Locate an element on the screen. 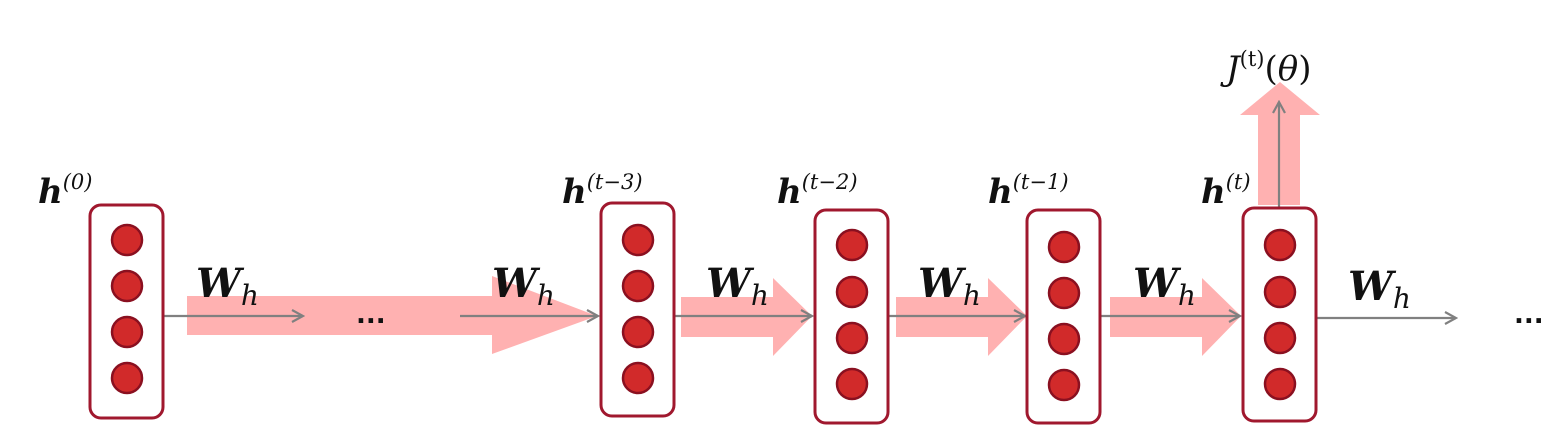 The height and width of the screenshot is (438, 1549). weight-label-0: Wh is located at coordinates (227, 286).